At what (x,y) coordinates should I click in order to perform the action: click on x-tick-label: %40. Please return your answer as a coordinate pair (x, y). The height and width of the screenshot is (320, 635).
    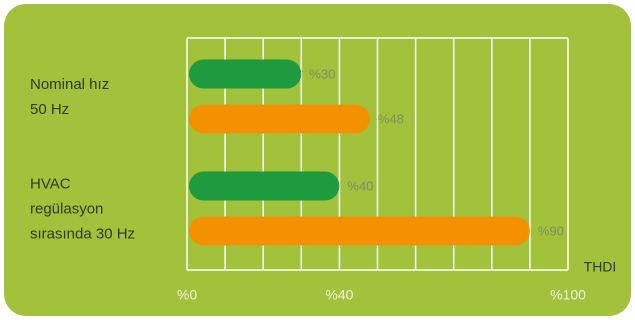
    Looking at the image, I should click on (339, 295).